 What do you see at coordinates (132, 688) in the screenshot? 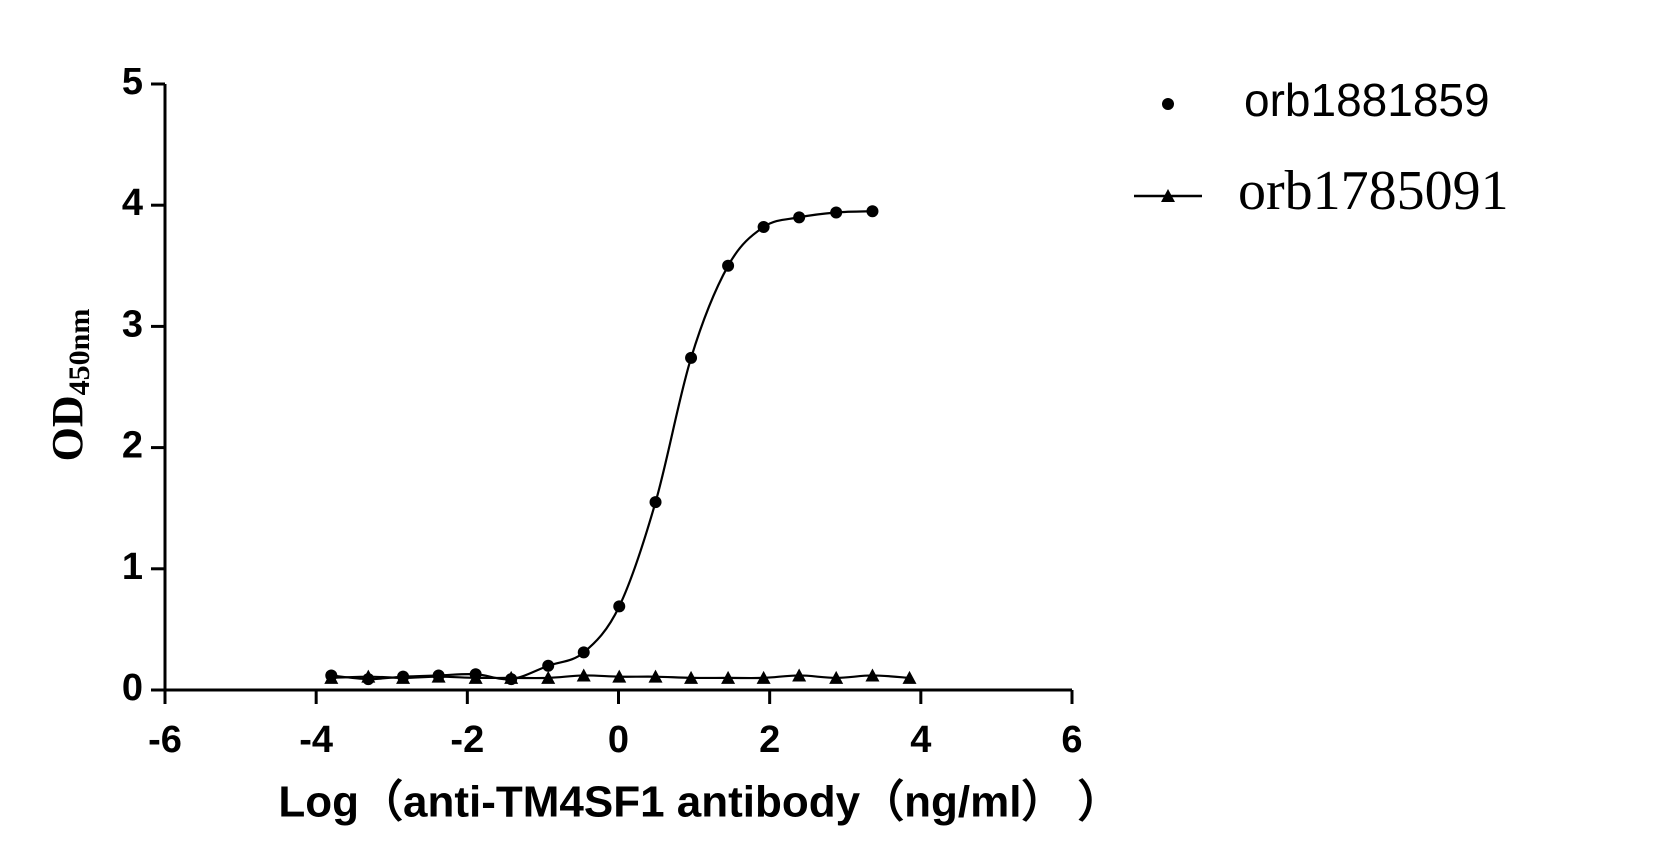
I see `y-tick-label: 0` at bounding box center [132, 688].